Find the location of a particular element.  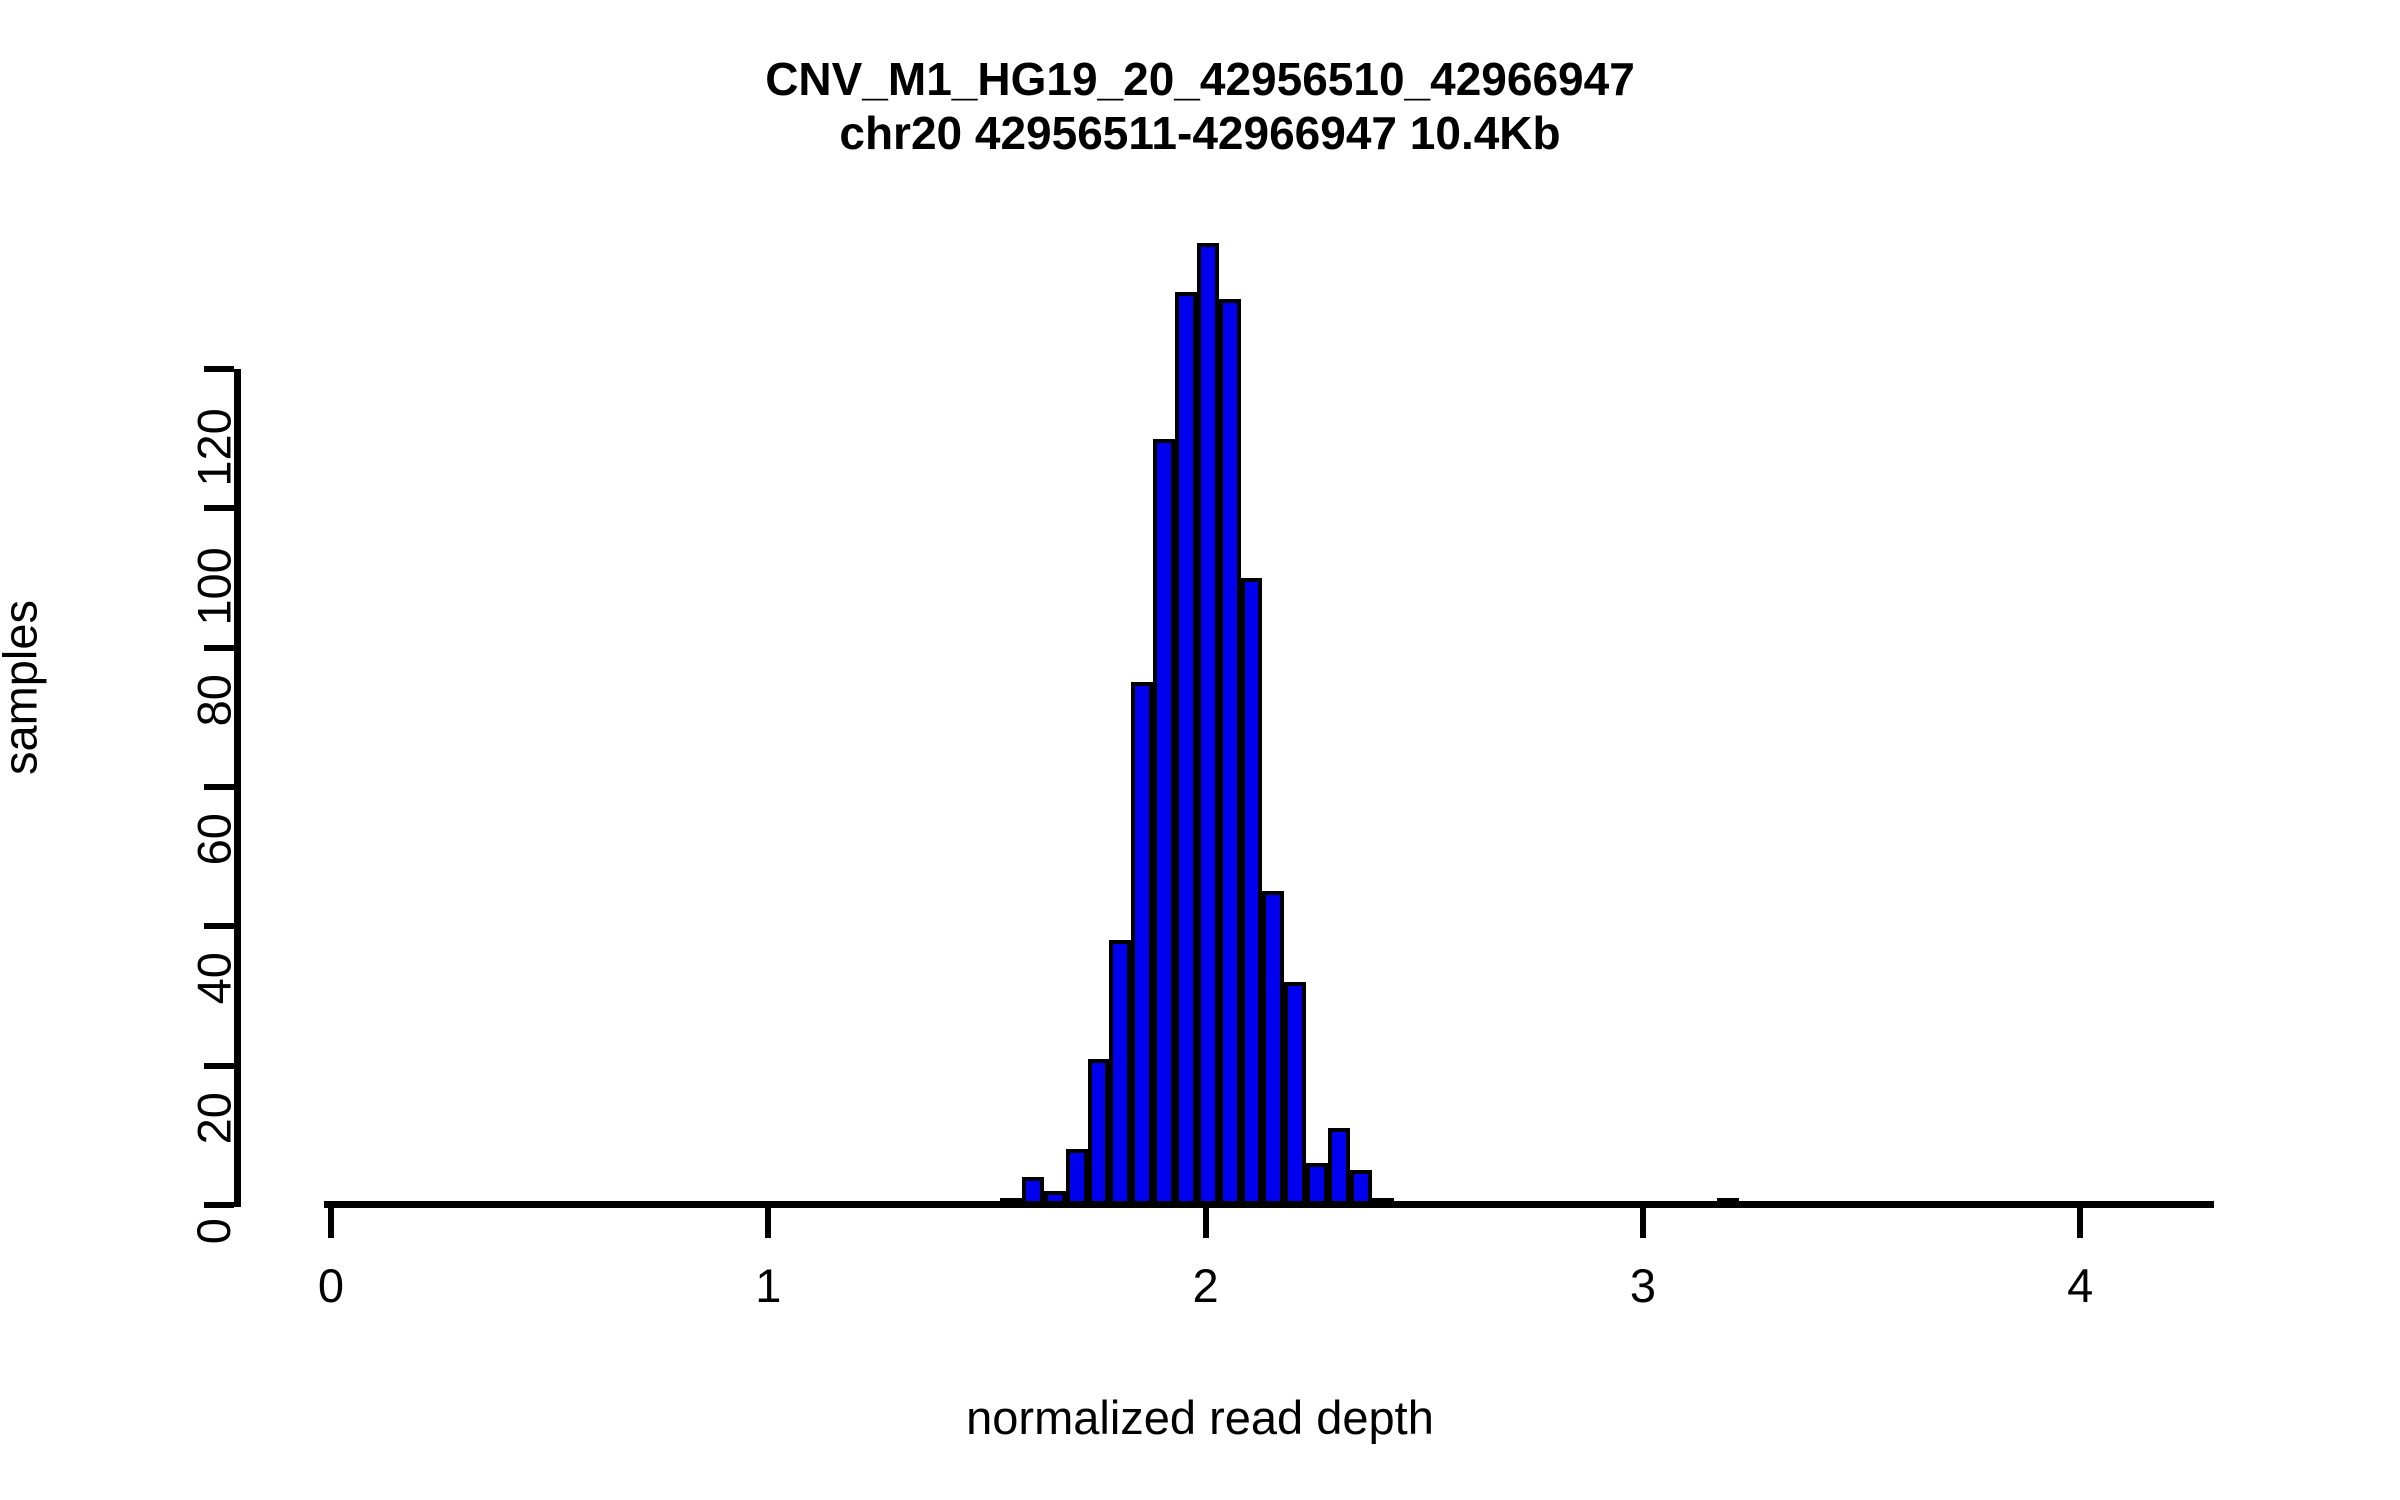

x-axis-tick-label: 0 is located at coordinates (331, 1285).